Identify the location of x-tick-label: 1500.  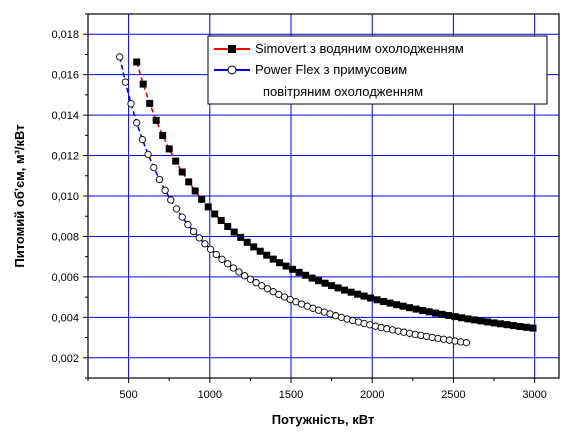
(291, 395).